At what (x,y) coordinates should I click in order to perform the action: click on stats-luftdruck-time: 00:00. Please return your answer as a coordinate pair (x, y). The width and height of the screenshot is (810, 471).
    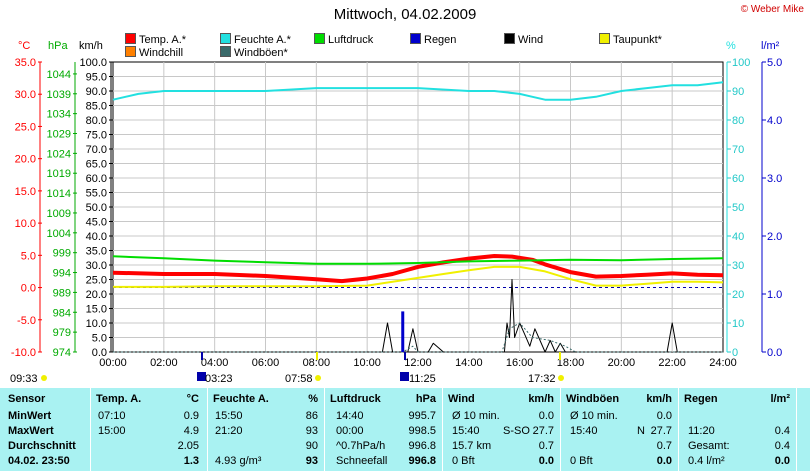
    Looking at the image, I should click on (350, 431).